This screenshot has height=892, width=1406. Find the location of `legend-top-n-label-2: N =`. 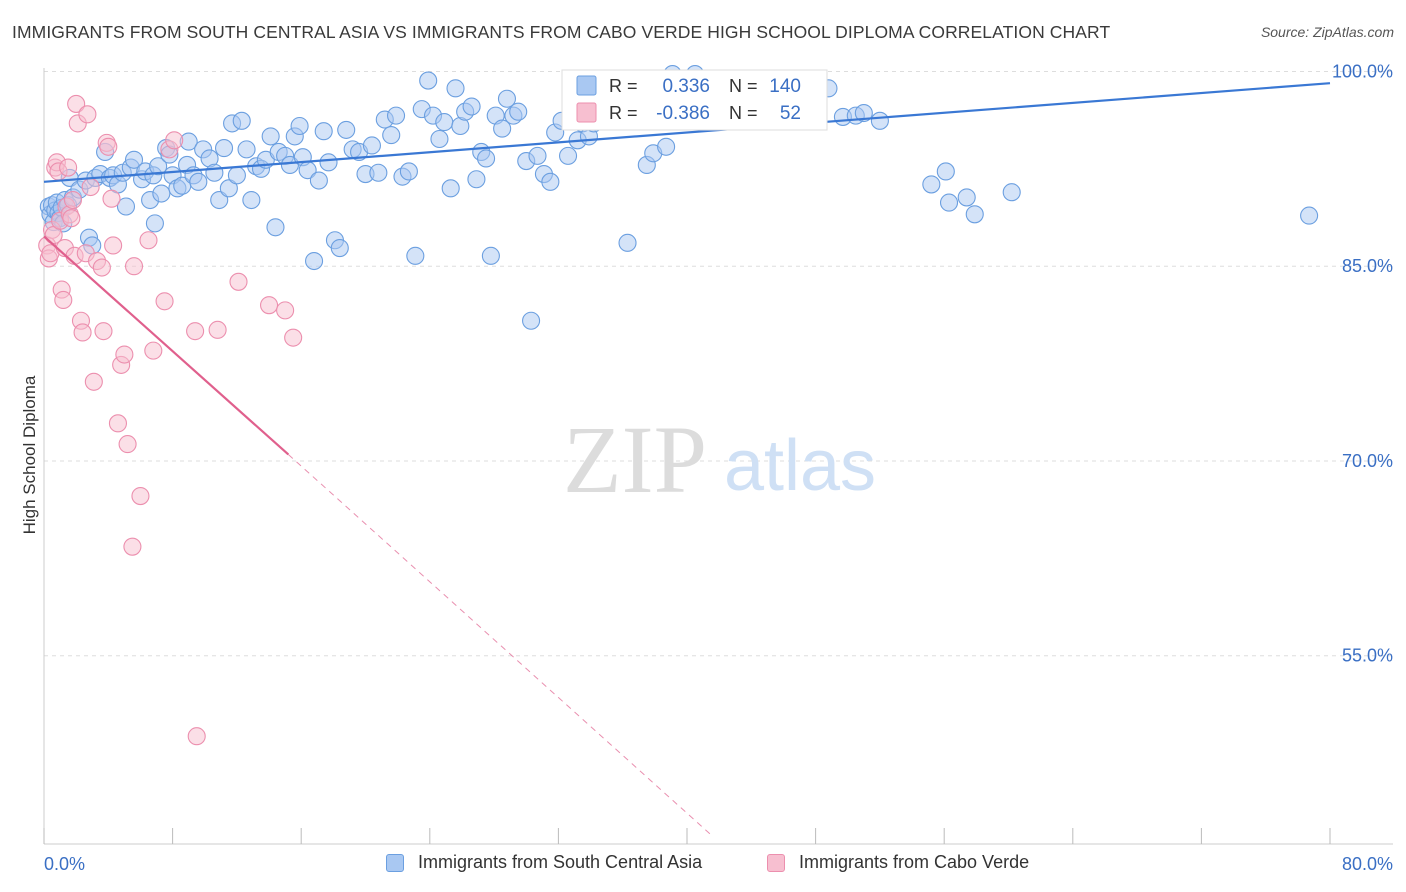

legend-top-n-label-2: N = is located at coordinates (743, 113).